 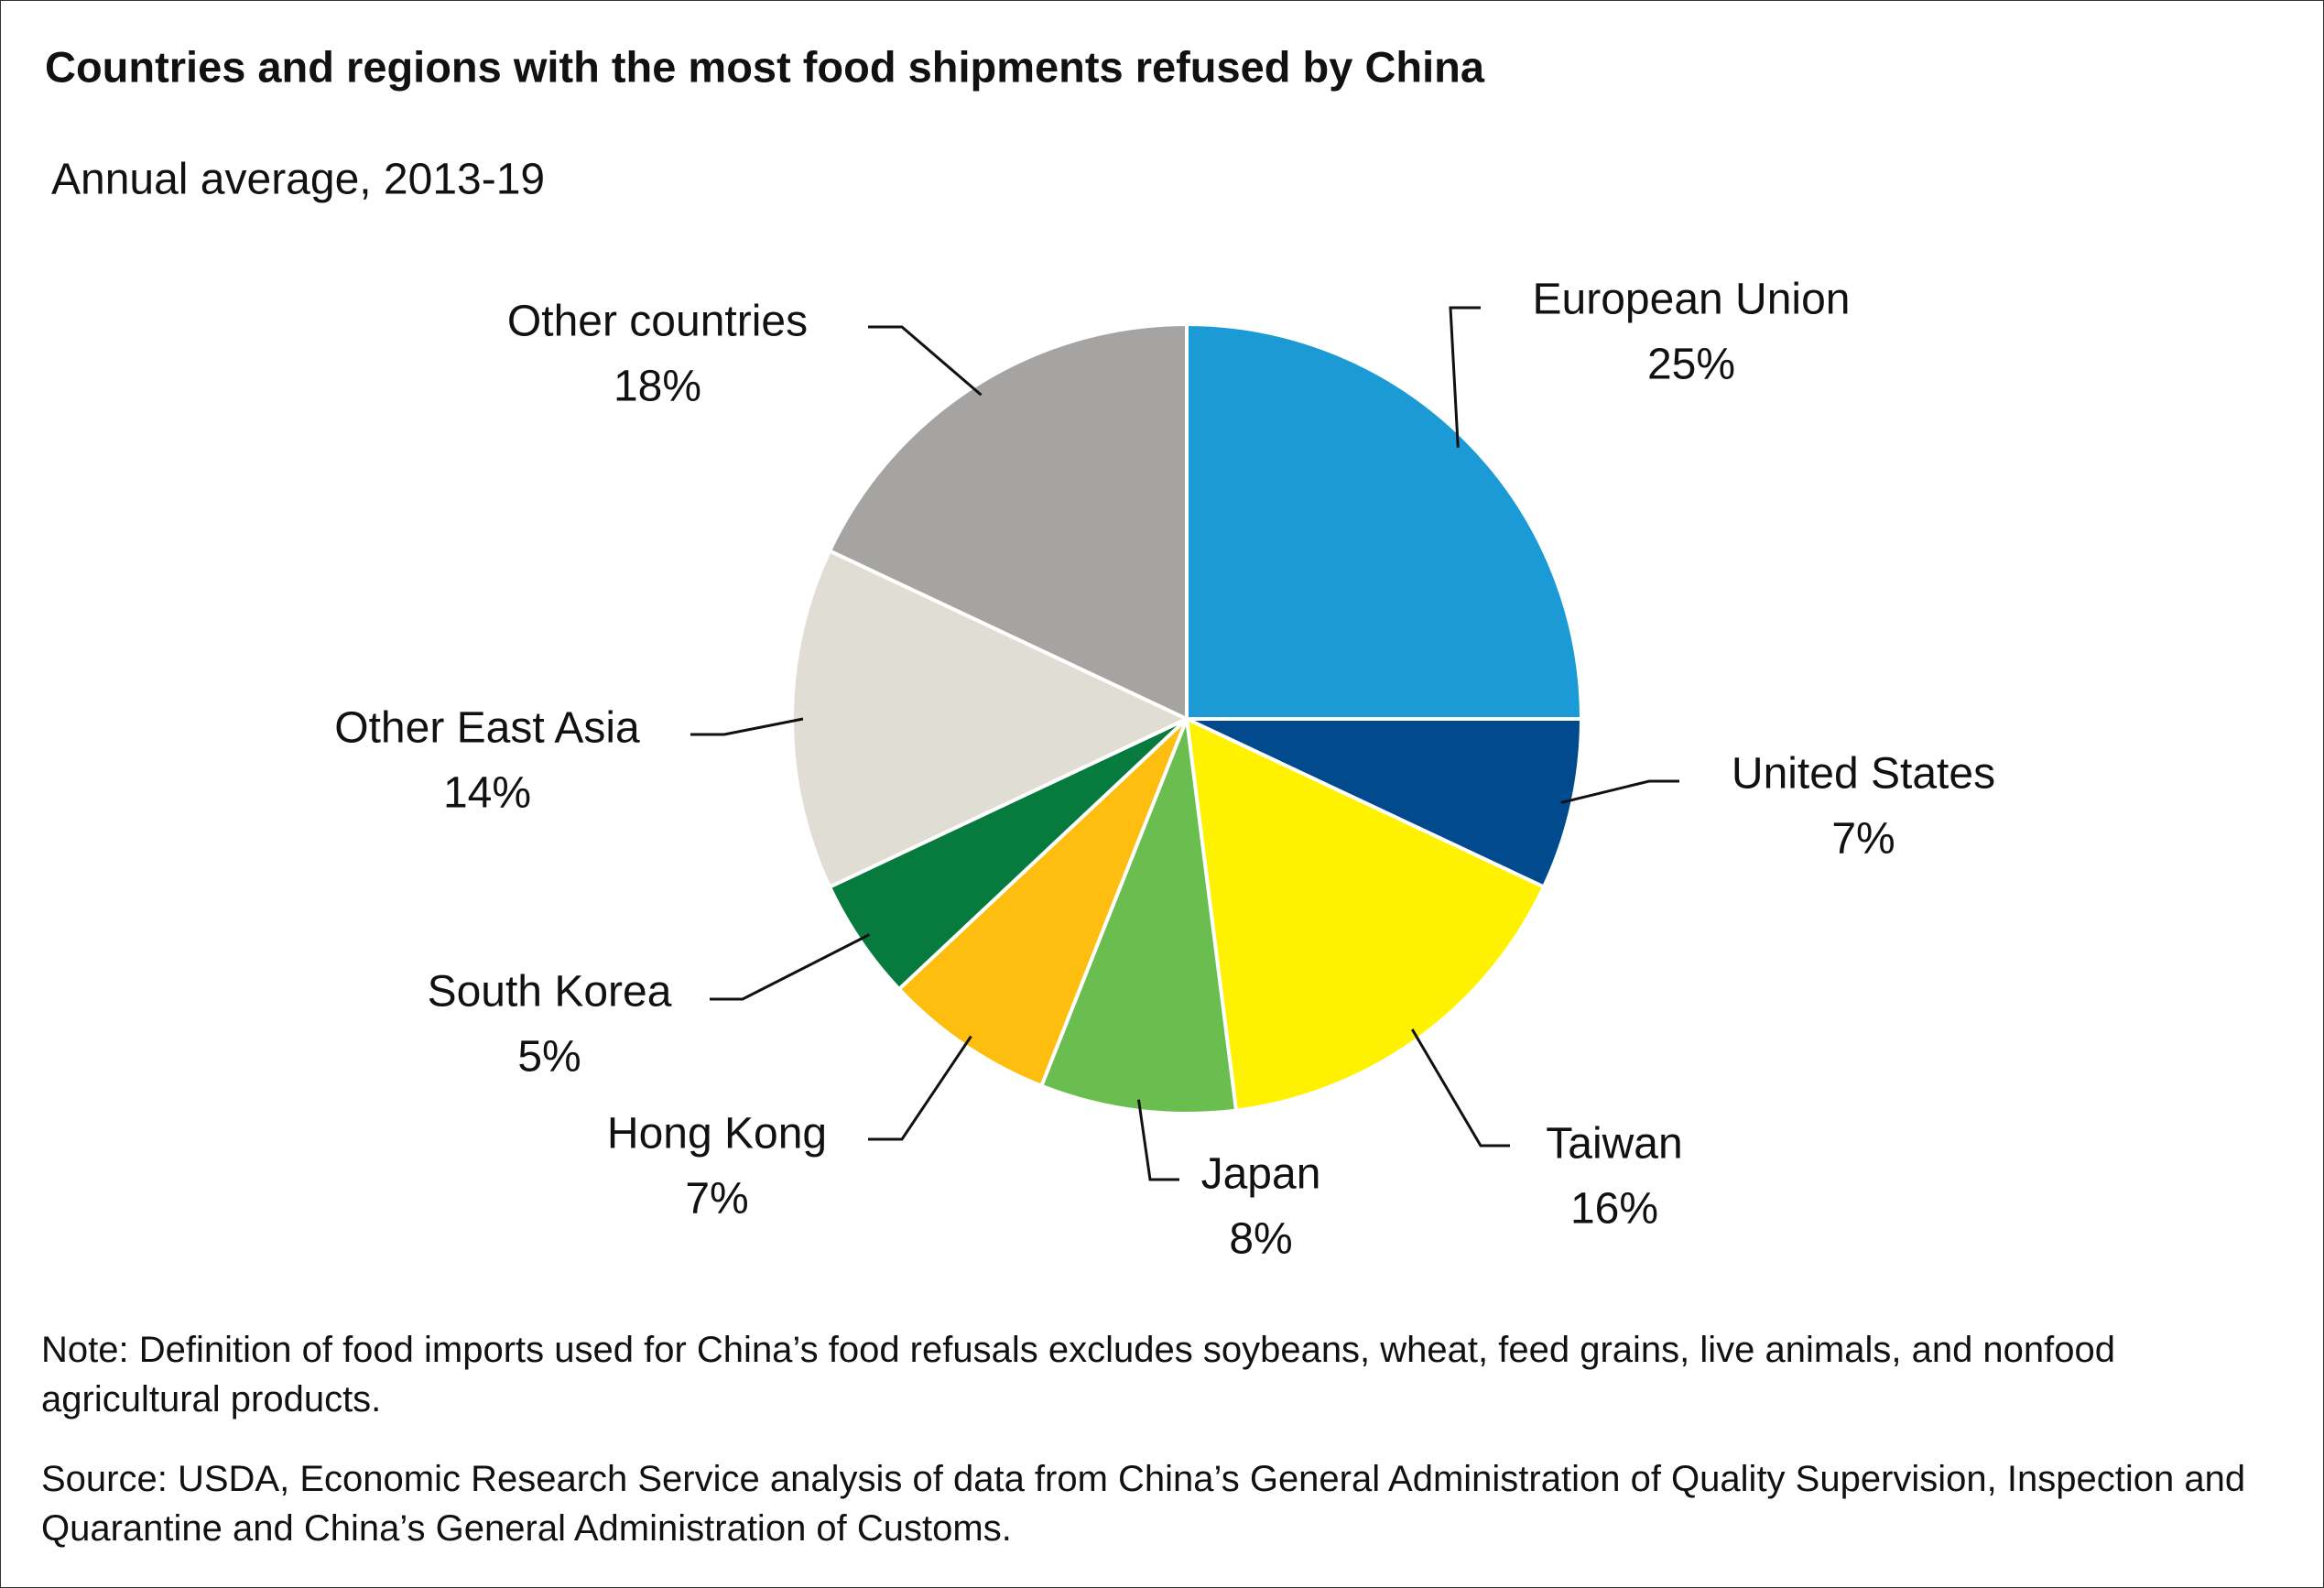 I want to click on chart-subtitle: Annual average, 2013-19, so click(x=298, y=180).